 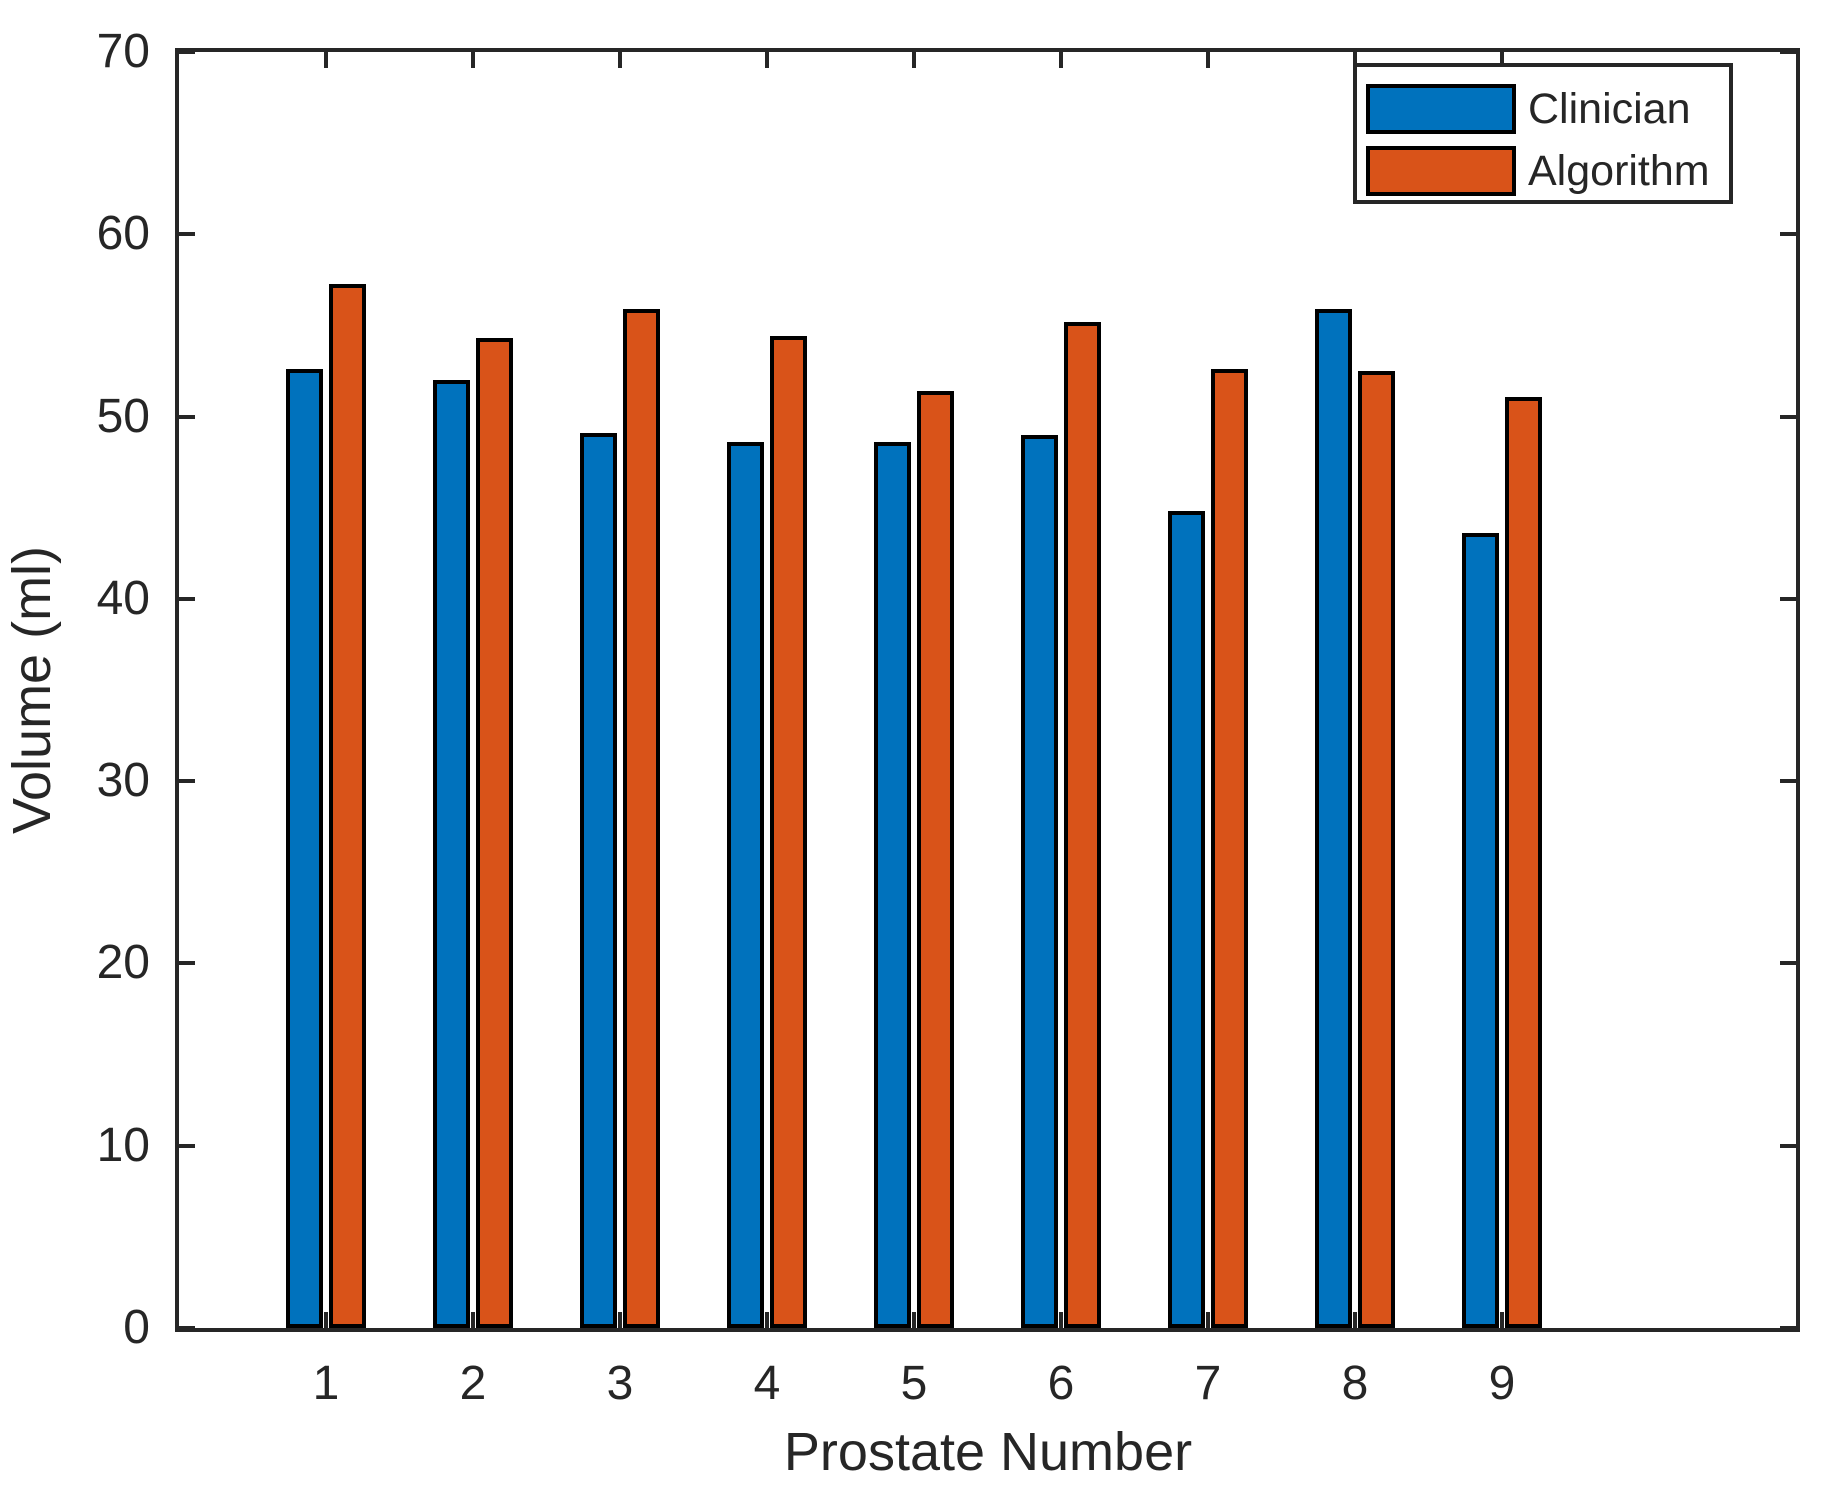 I want to click on x-tick-label: 4, so click(x=767, y=1383).